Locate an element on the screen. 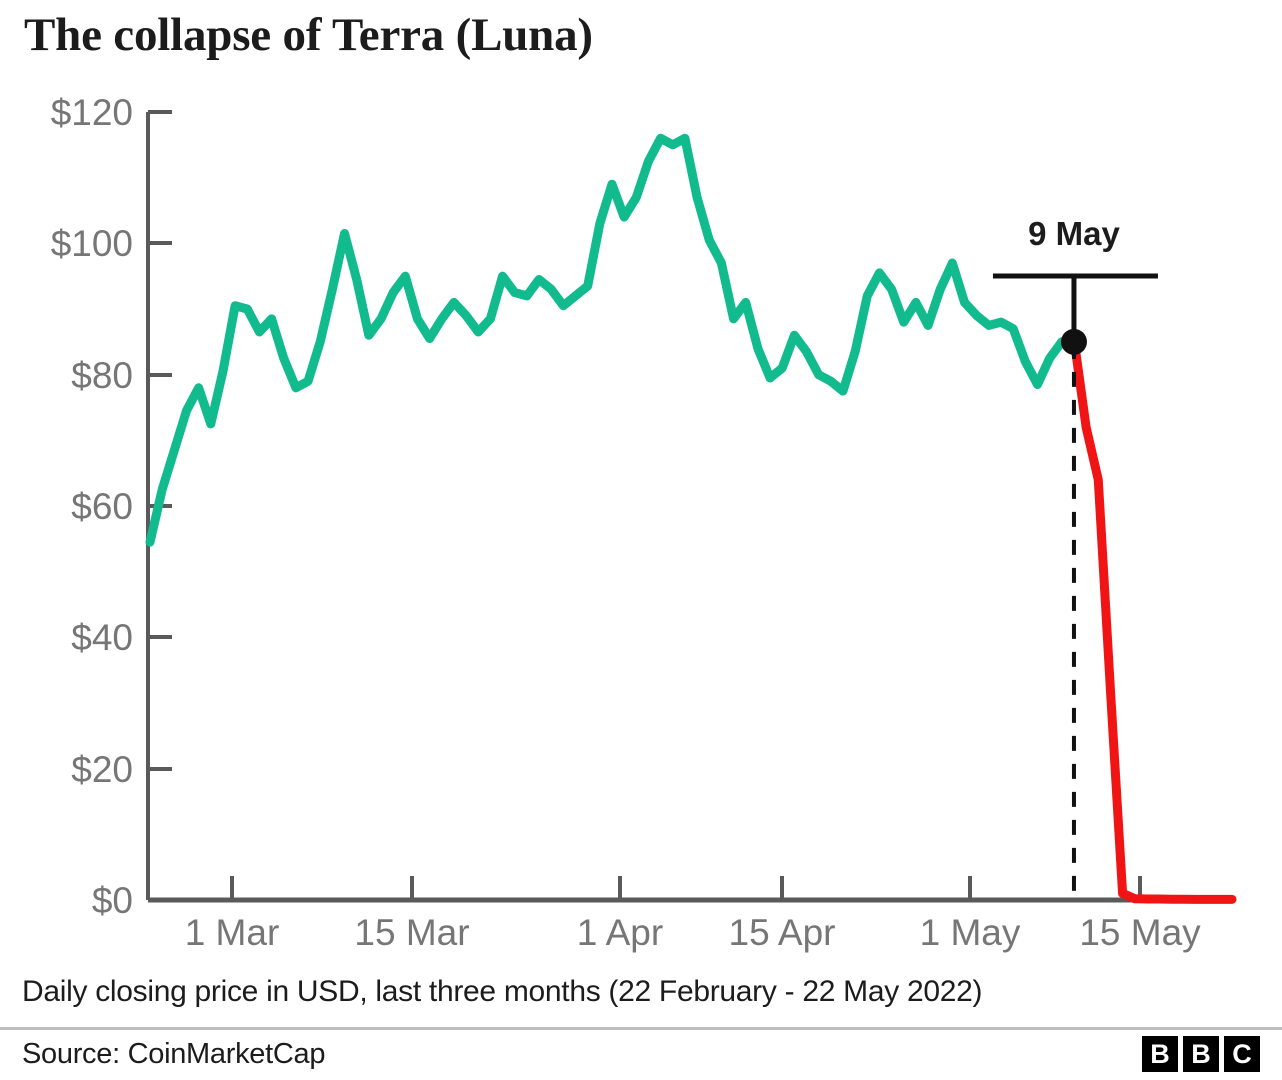 This screenshot has width=1282, height=1080. x-axis-ticks is located at coordinates (686, 888).